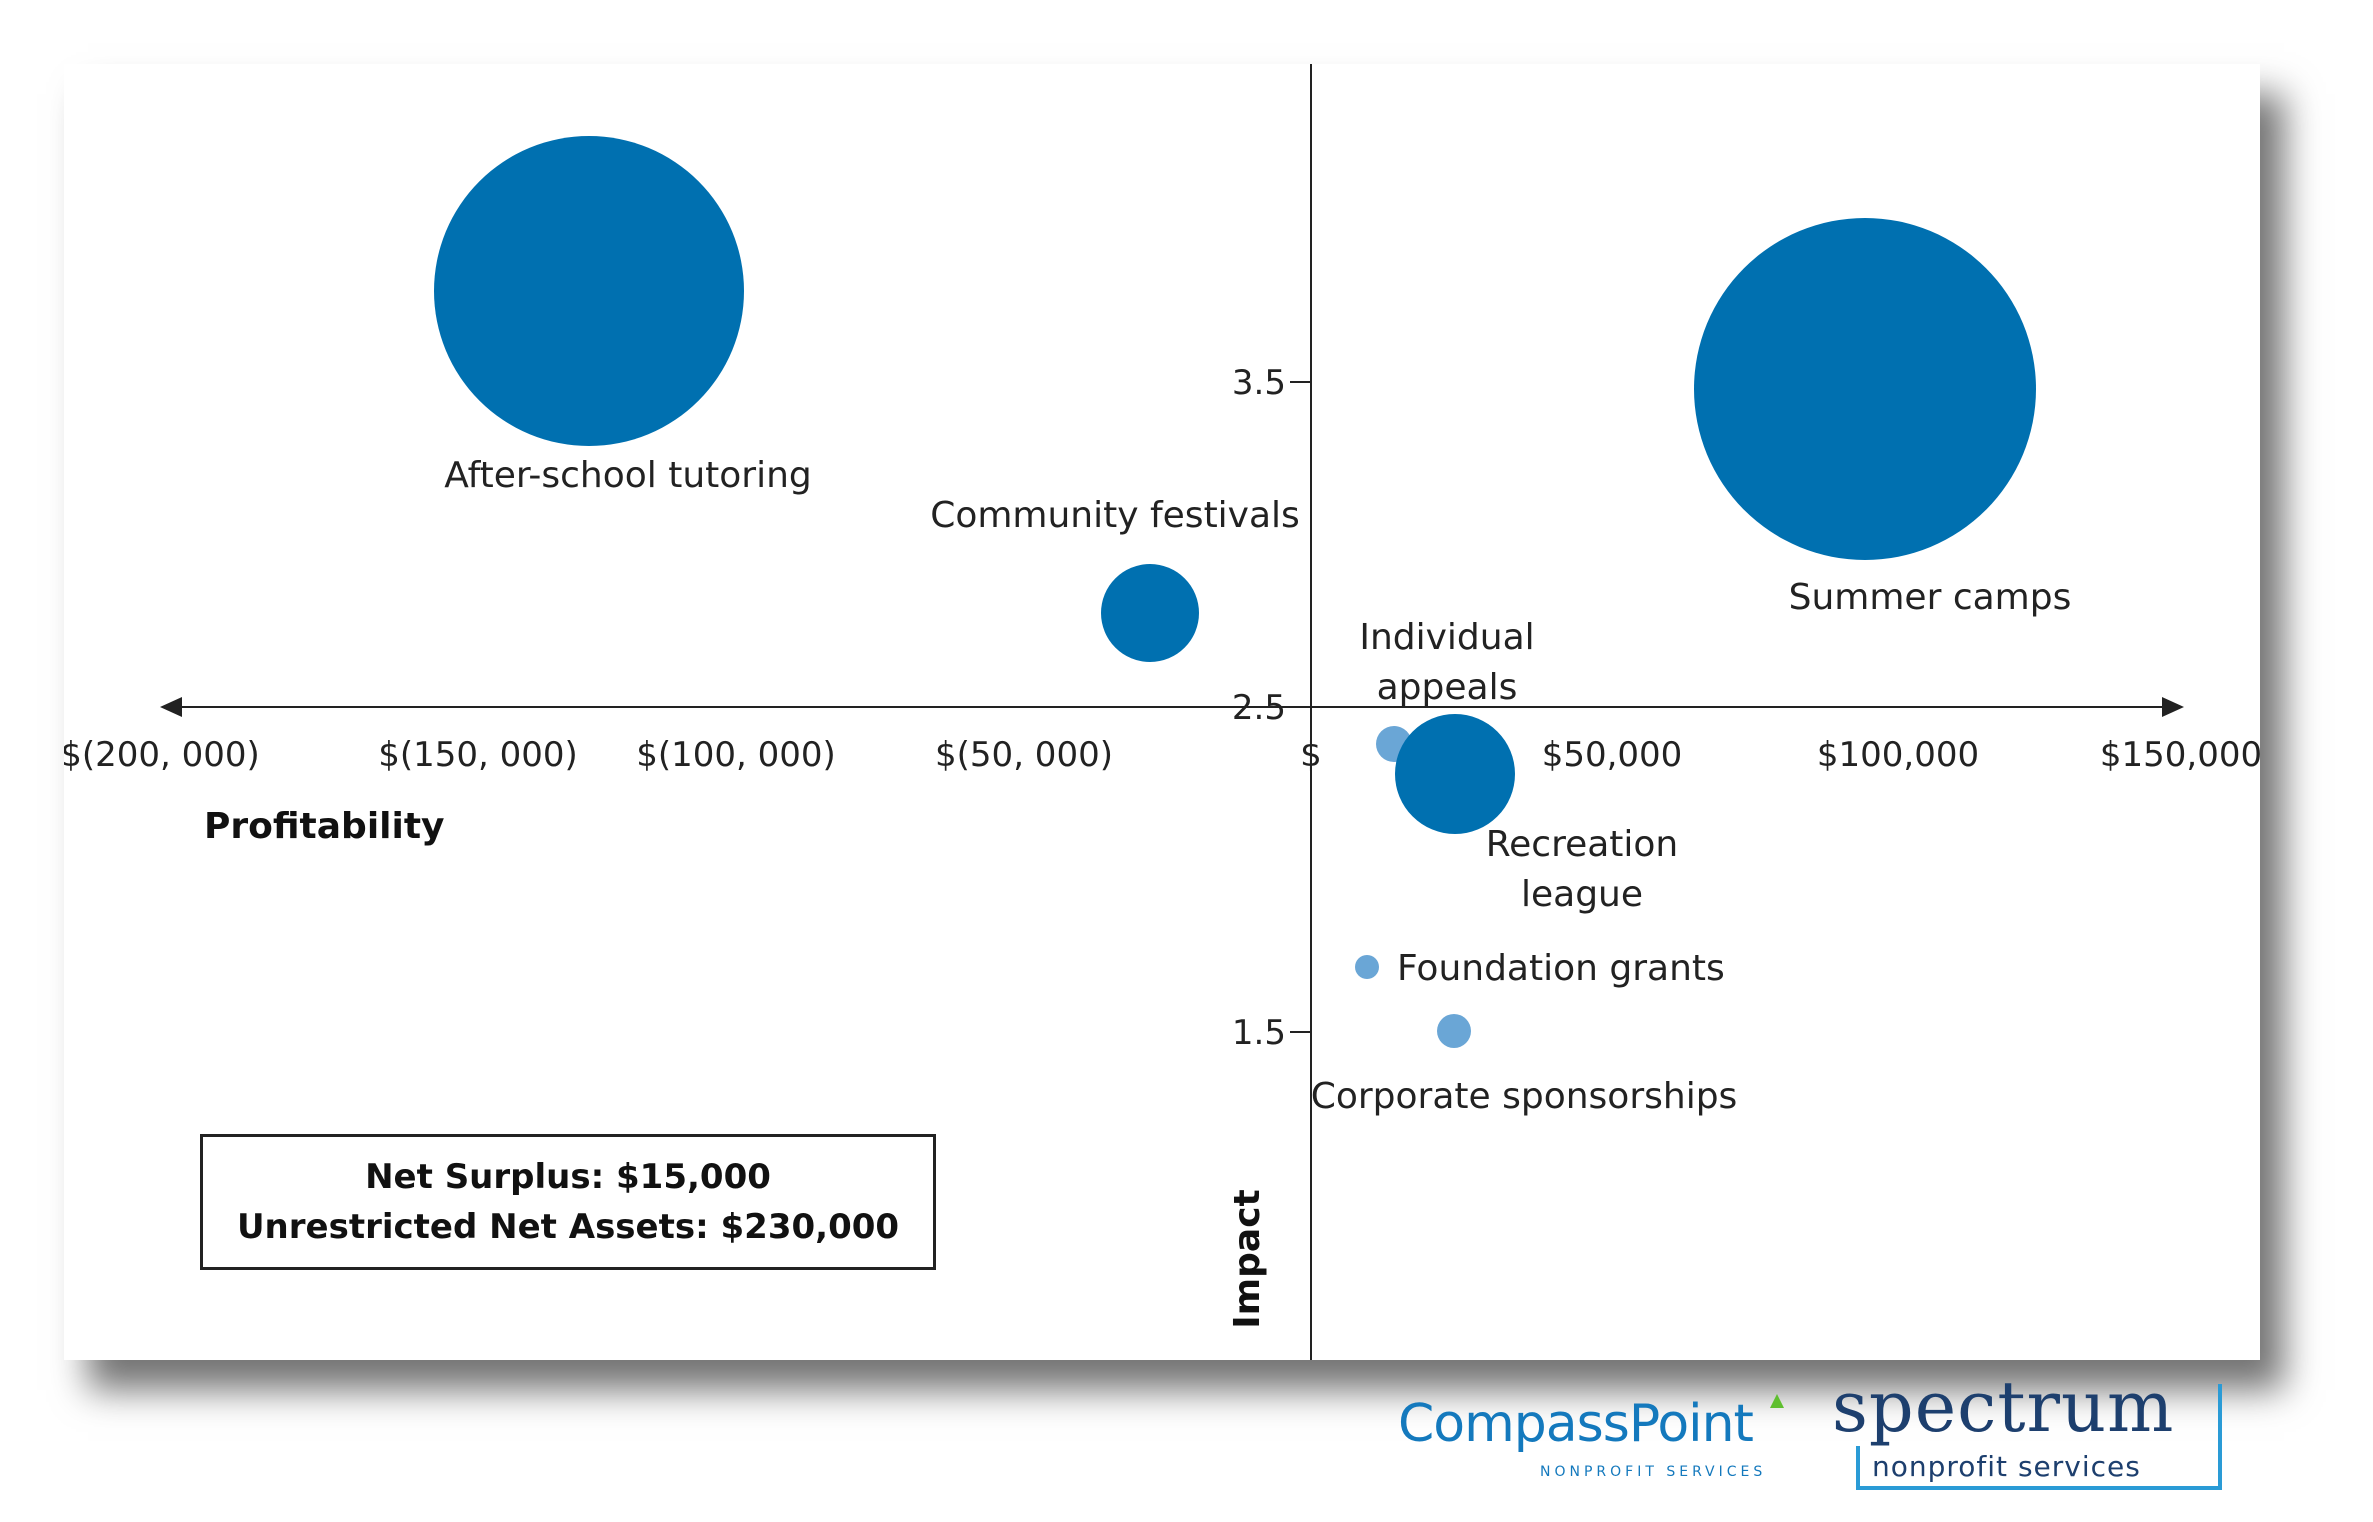  What do you see at coordinates (736, 755) in the screenshot?
I see `x-tick-label: $(100, 000)` at bounding box center [736, 755].